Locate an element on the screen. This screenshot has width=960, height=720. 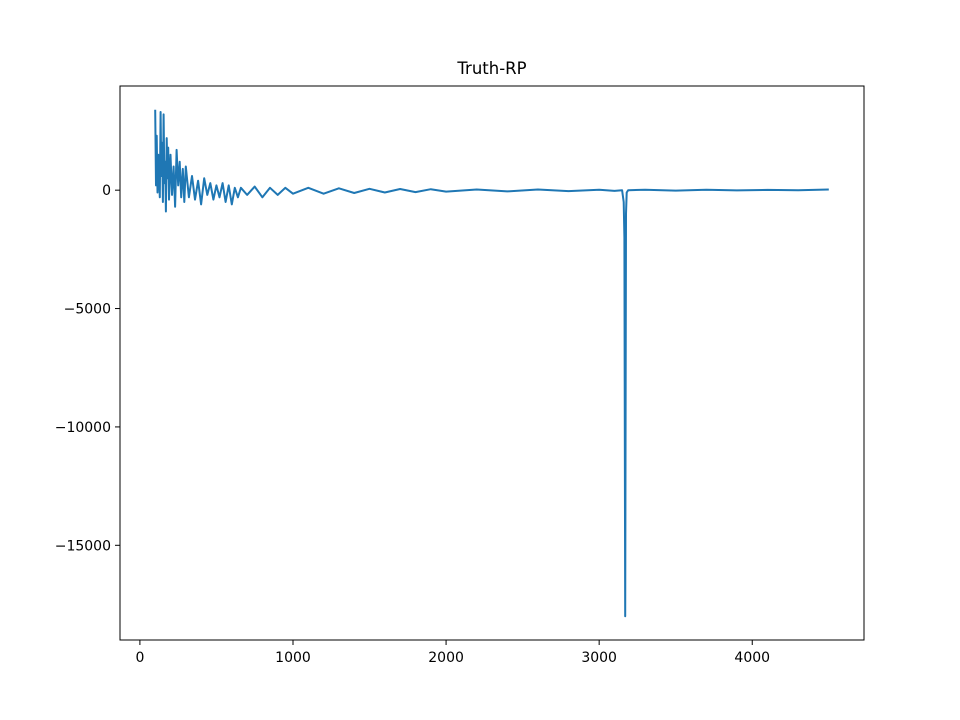
x-axis: 0 1000 2000 3000 4000 is located at coordinates (452, 653).